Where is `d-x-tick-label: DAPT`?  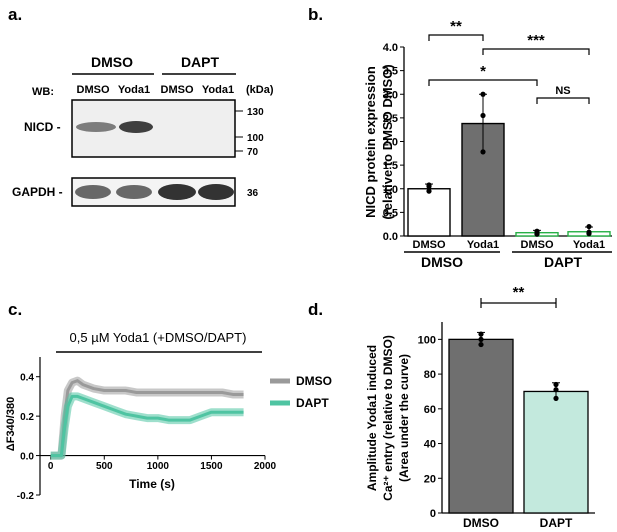 d-x-tick-label: DAPT is located at coordinates (556, 523).